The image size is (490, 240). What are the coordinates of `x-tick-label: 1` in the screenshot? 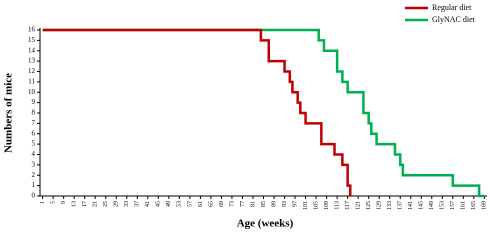 It's located at (43, 202).